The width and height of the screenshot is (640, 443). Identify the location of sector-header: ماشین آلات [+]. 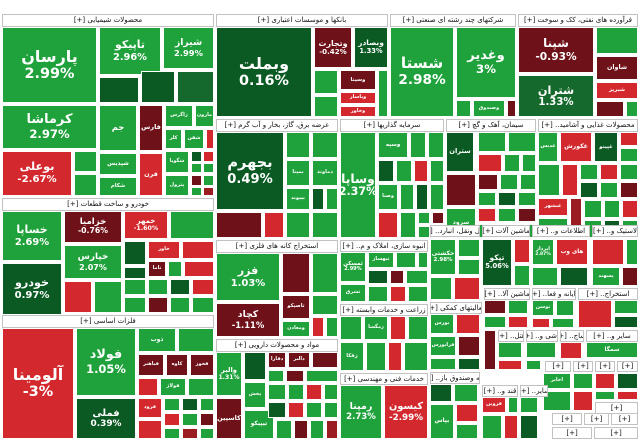
(506, 231).